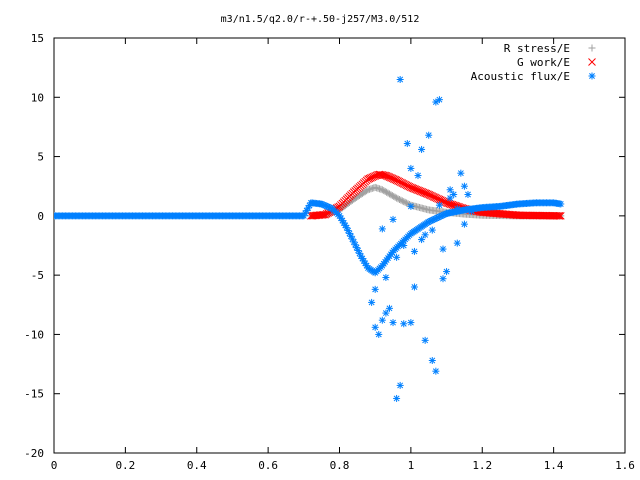 This screenshot has width=640, height=480. I want to click on x-tick-label: 1.4, so click(554, 465).